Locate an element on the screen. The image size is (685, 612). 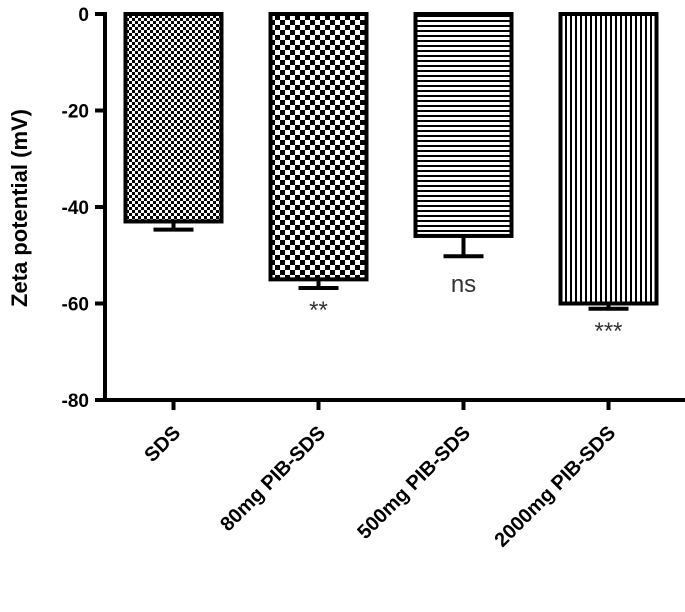
x-category-label: 2000mg PIB-SDS is located at coordinates (556, 487).